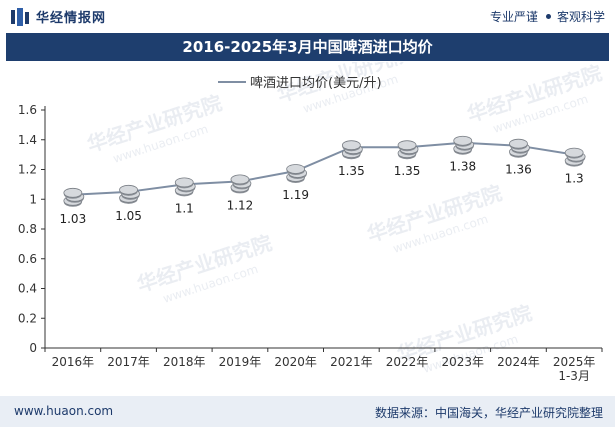 The image size is (615, 427). What do you see at coordinates (407, 362) in the screenshot?
I see `x-tick-label: 2022年` at bounding box center [407, 362].